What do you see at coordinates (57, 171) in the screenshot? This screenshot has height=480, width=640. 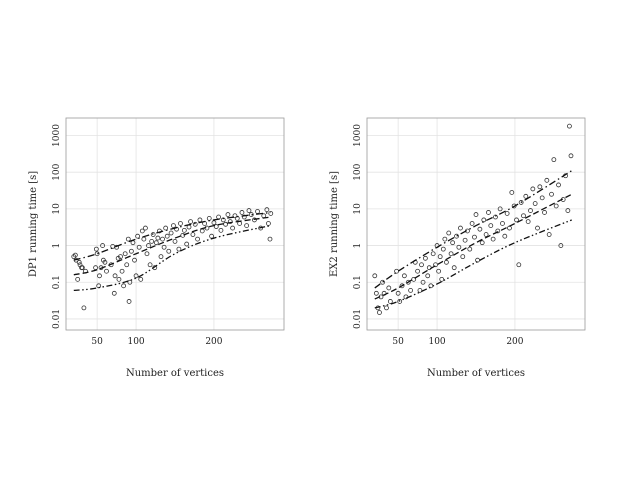 I see `dp1-ytick-label: 100` at bounding box center [57, 171].